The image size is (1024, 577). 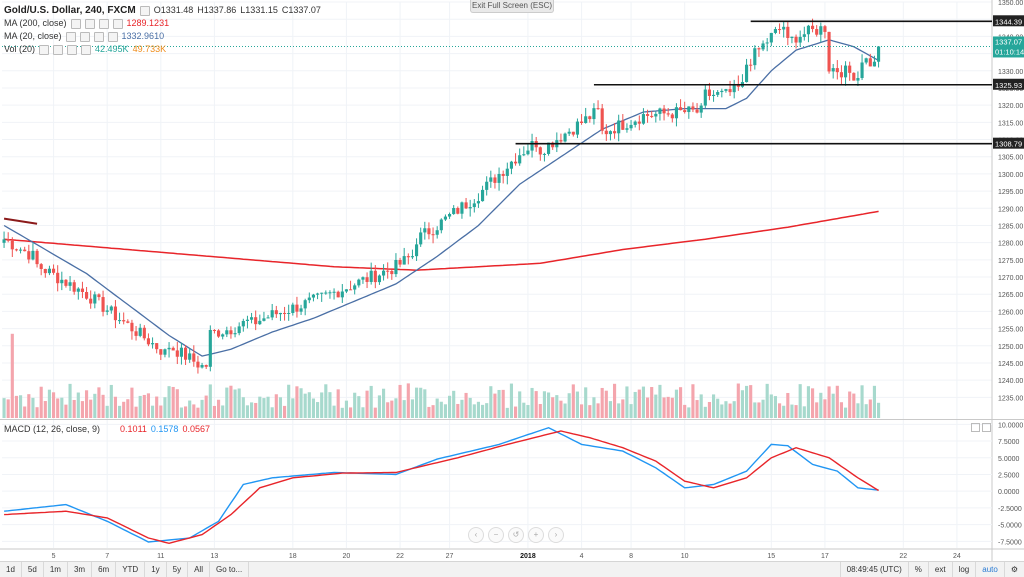 I want to click on timeframe-5y: 5y, so click(x=178, y=569).